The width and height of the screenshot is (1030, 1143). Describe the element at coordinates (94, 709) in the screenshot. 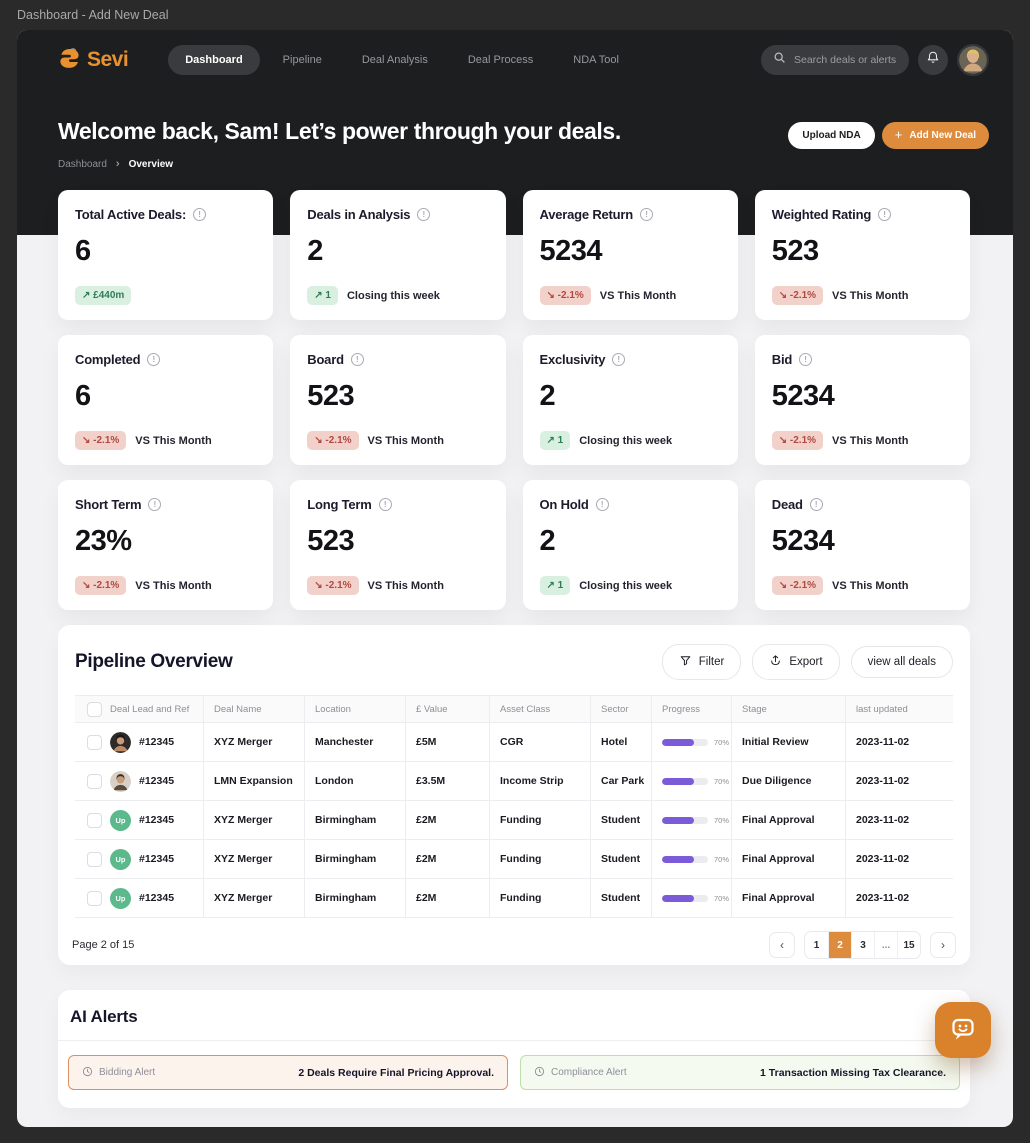

I see `select-all-checkbox` at that location.